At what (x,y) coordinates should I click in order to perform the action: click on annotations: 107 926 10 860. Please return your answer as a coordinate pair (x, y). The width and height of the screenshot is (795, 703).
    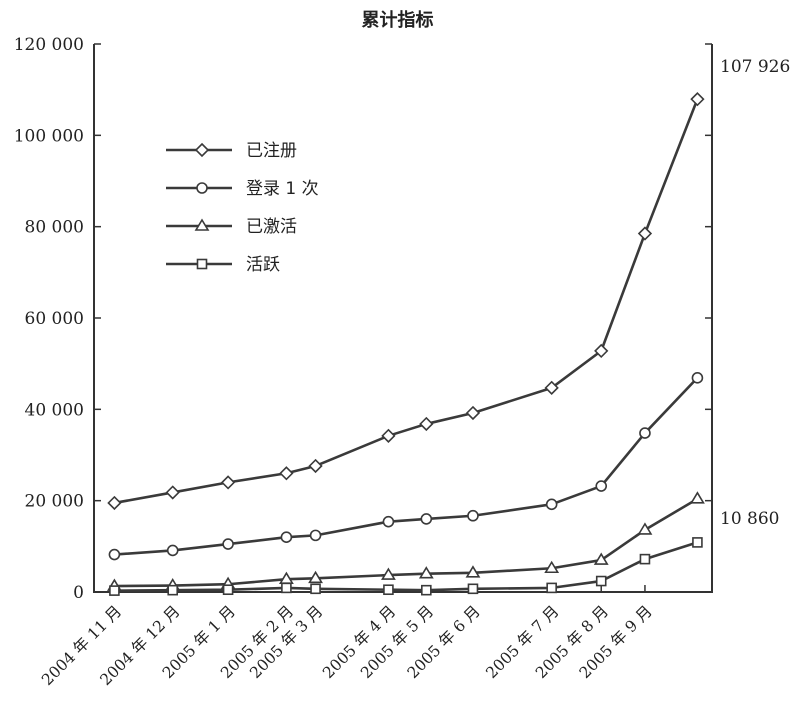
    Looking at the image, I should click on (755, 293).